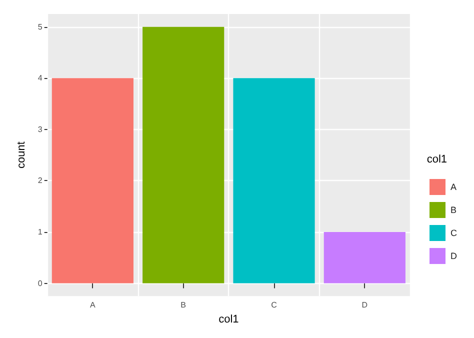  I want to click on y-tick-label: 1, so click(40, 231).